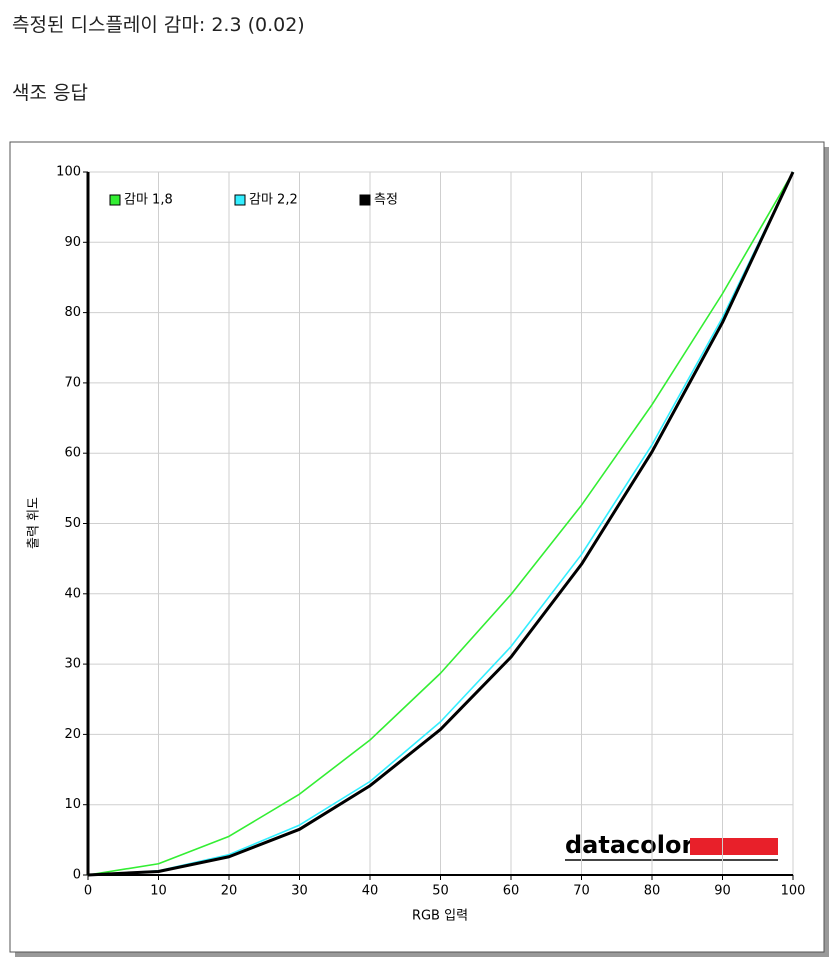  What do you see at coordinates (72, 523) in the screenshot?
I see `y-tick-label: 50` at bounding box center [72, 523].